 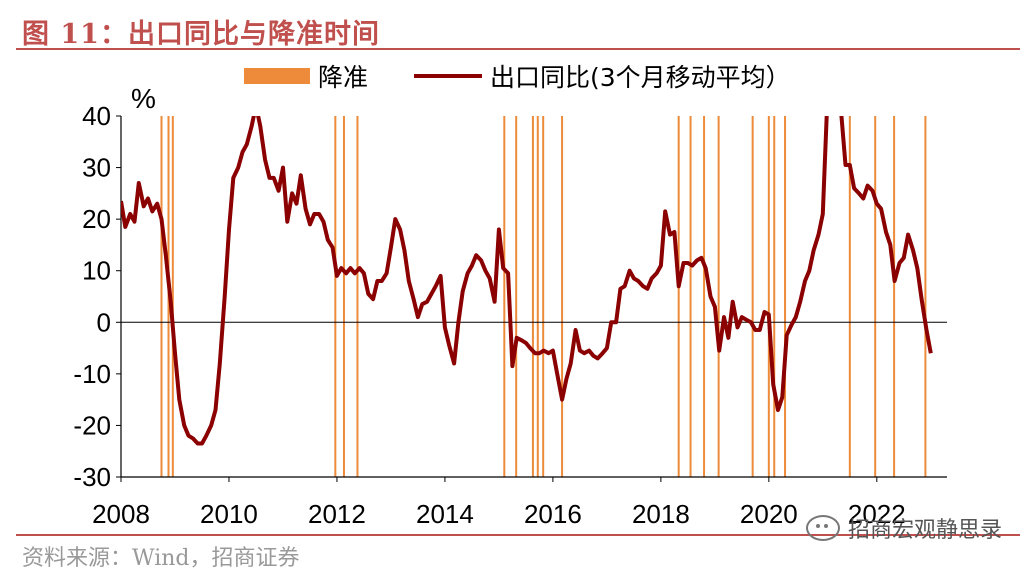 What do you see at coordinates (229, 514) in the screenshot?
I see `x-tick-label-1: 2010` at bounding box center [229, 514].